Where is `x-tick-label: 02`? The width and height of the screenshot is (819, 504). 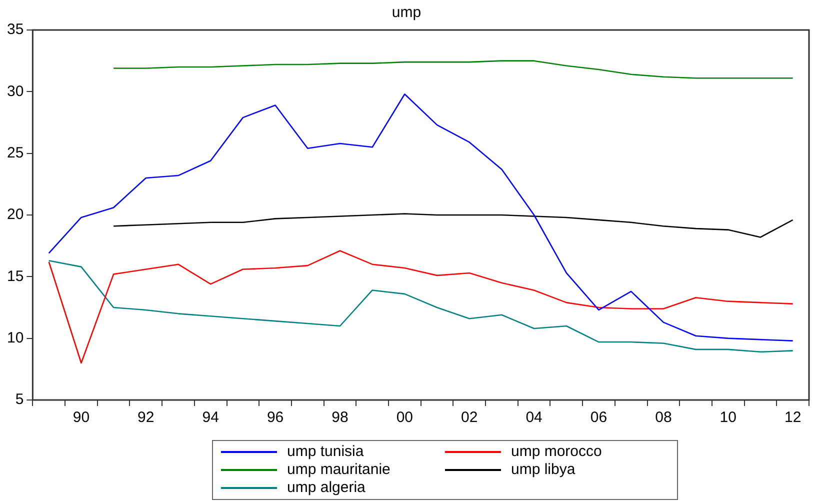
x-tick-label: 02 is located at coordinates (469, 417).